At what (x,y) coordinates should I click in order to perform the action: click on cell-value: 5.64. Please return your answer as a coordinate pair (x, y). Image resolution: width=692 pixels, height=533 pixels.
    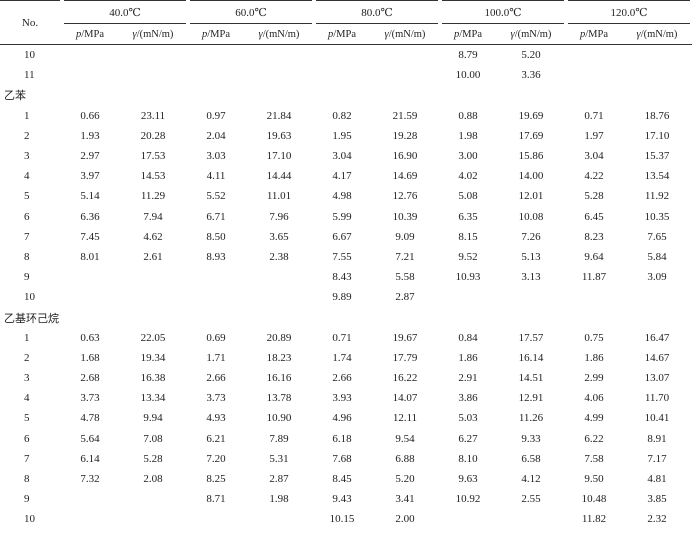
    Looking at the image, I should click on (90, 438).